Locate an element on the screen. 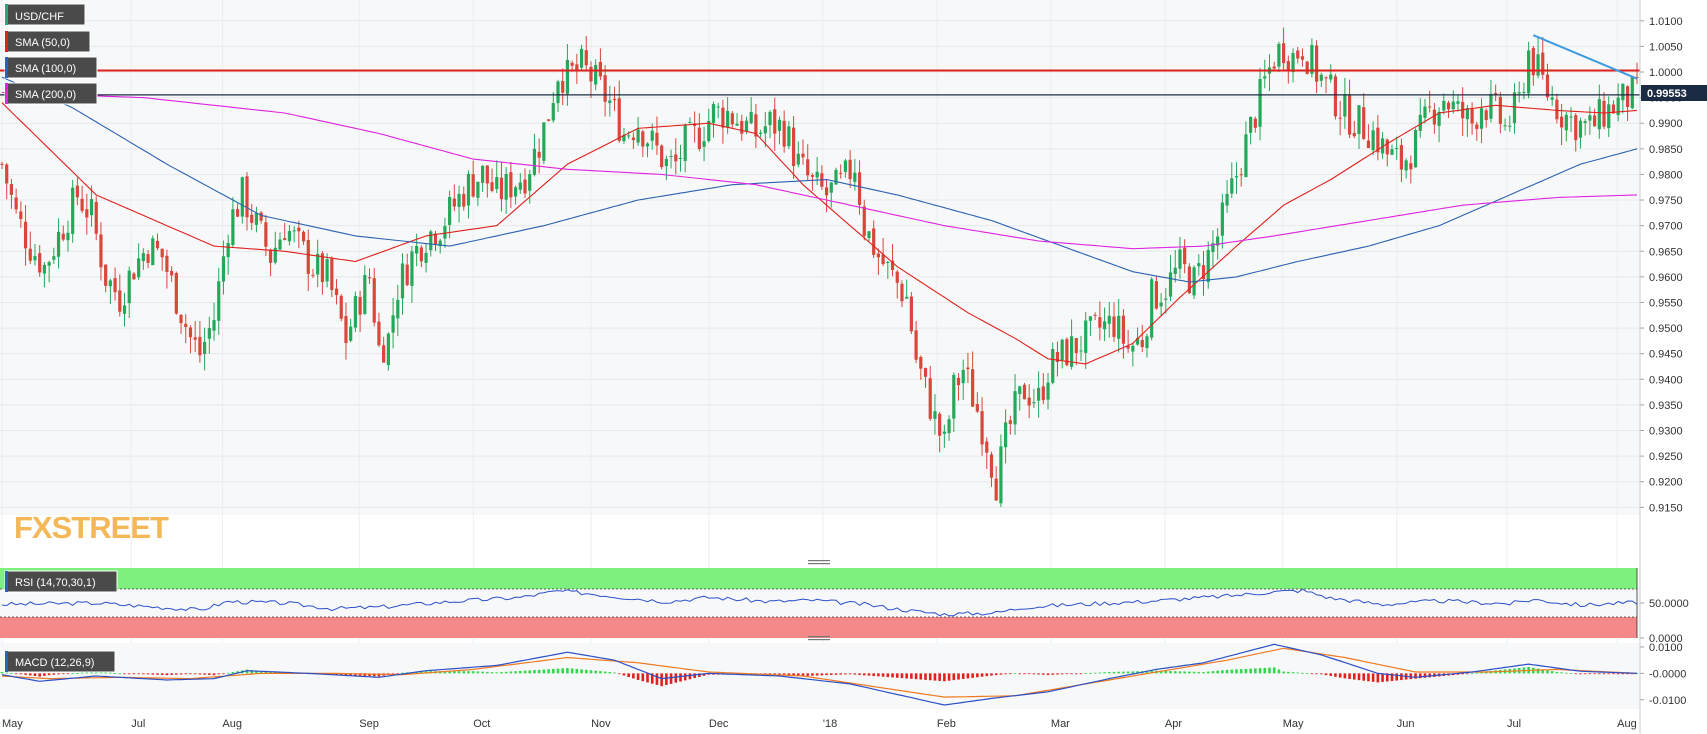  trendline is located at coordinates (1585, 57).